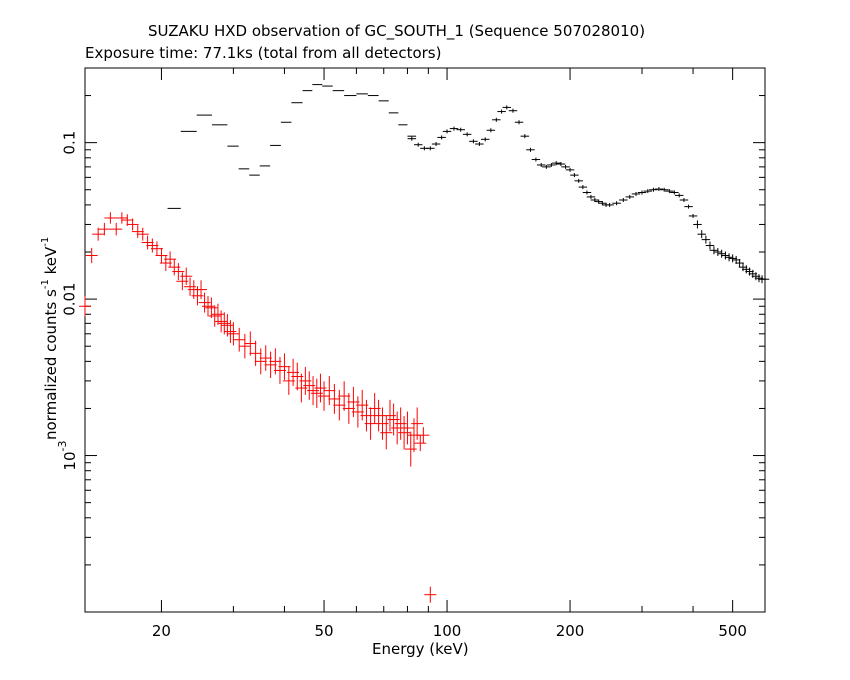 The width and height of the screenshot is (850, 680). Describe the element at coordinates (732, 631) in the screenshot. I see `x-tick-label: 500` at that location.